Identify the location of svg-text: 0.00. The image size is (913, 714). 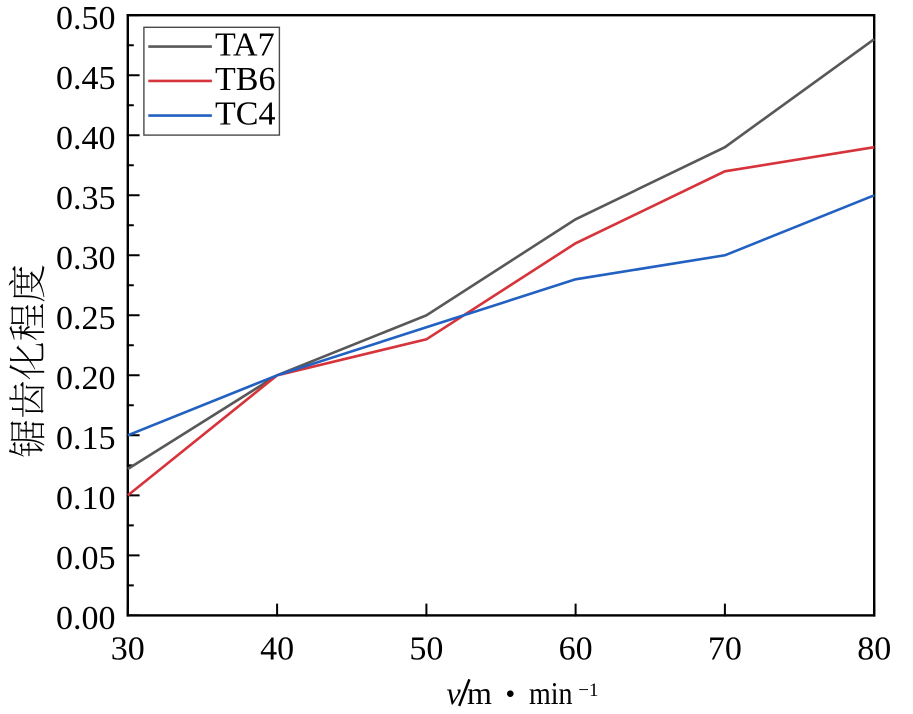
(86, 618).